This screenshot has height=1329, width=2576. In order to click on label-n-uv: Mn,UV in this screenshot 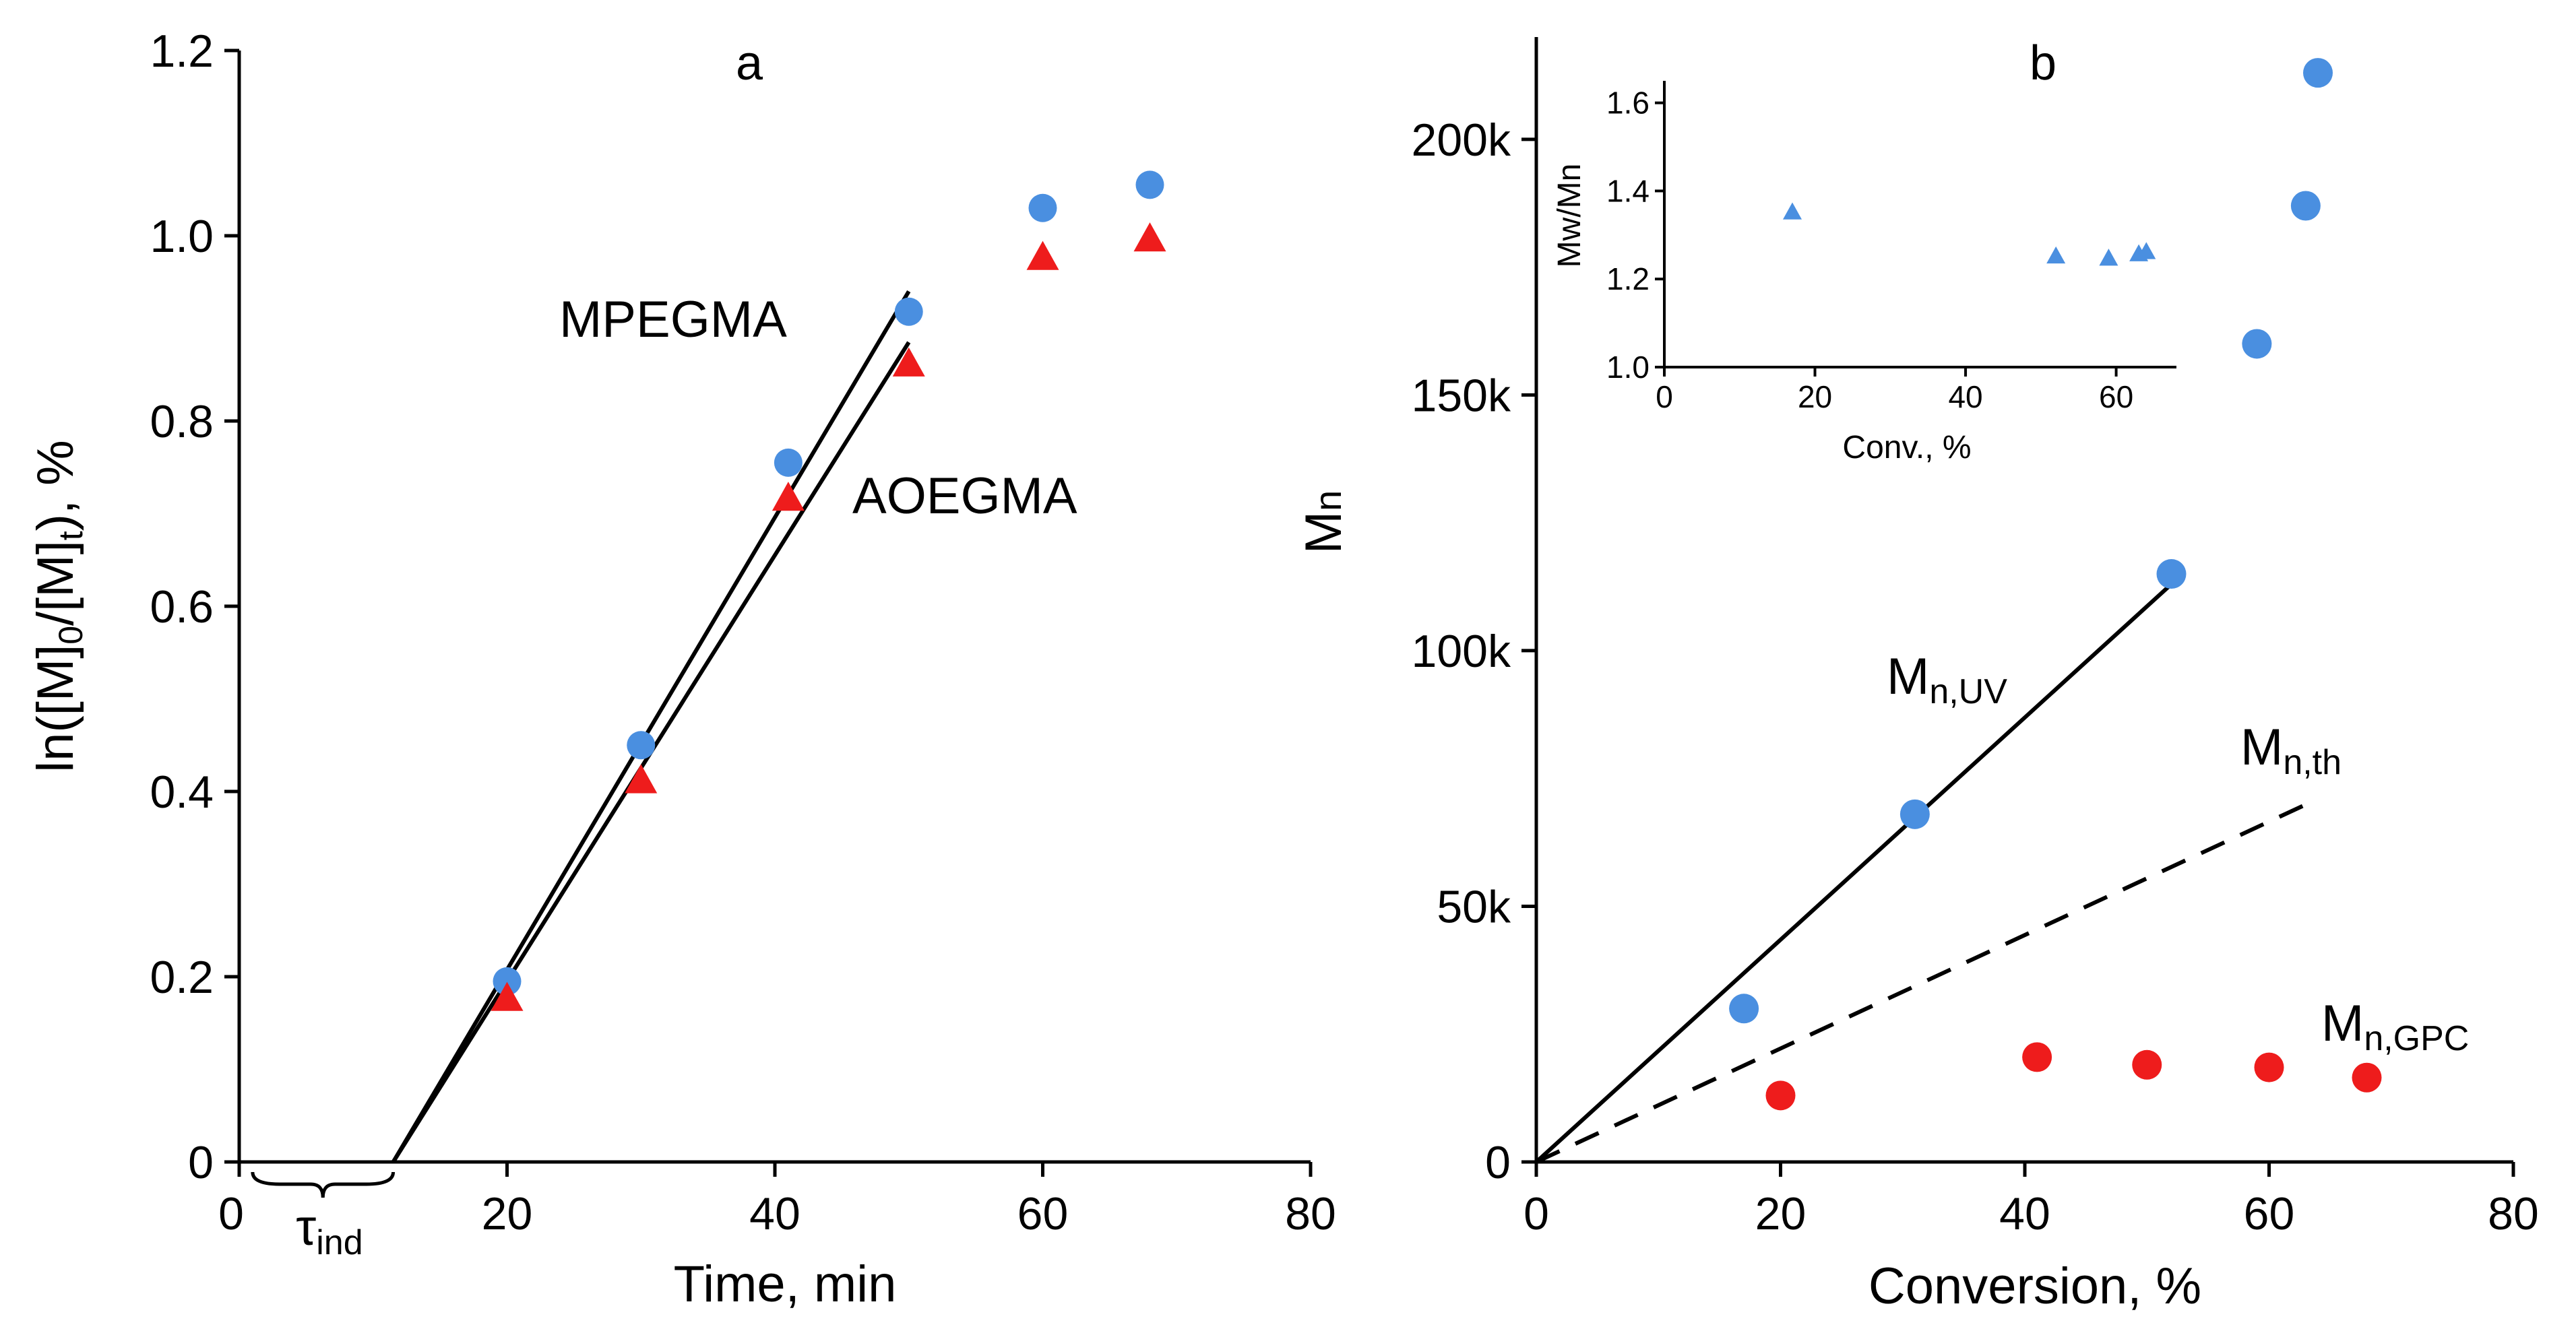, I will do `click(1947, 679)`.